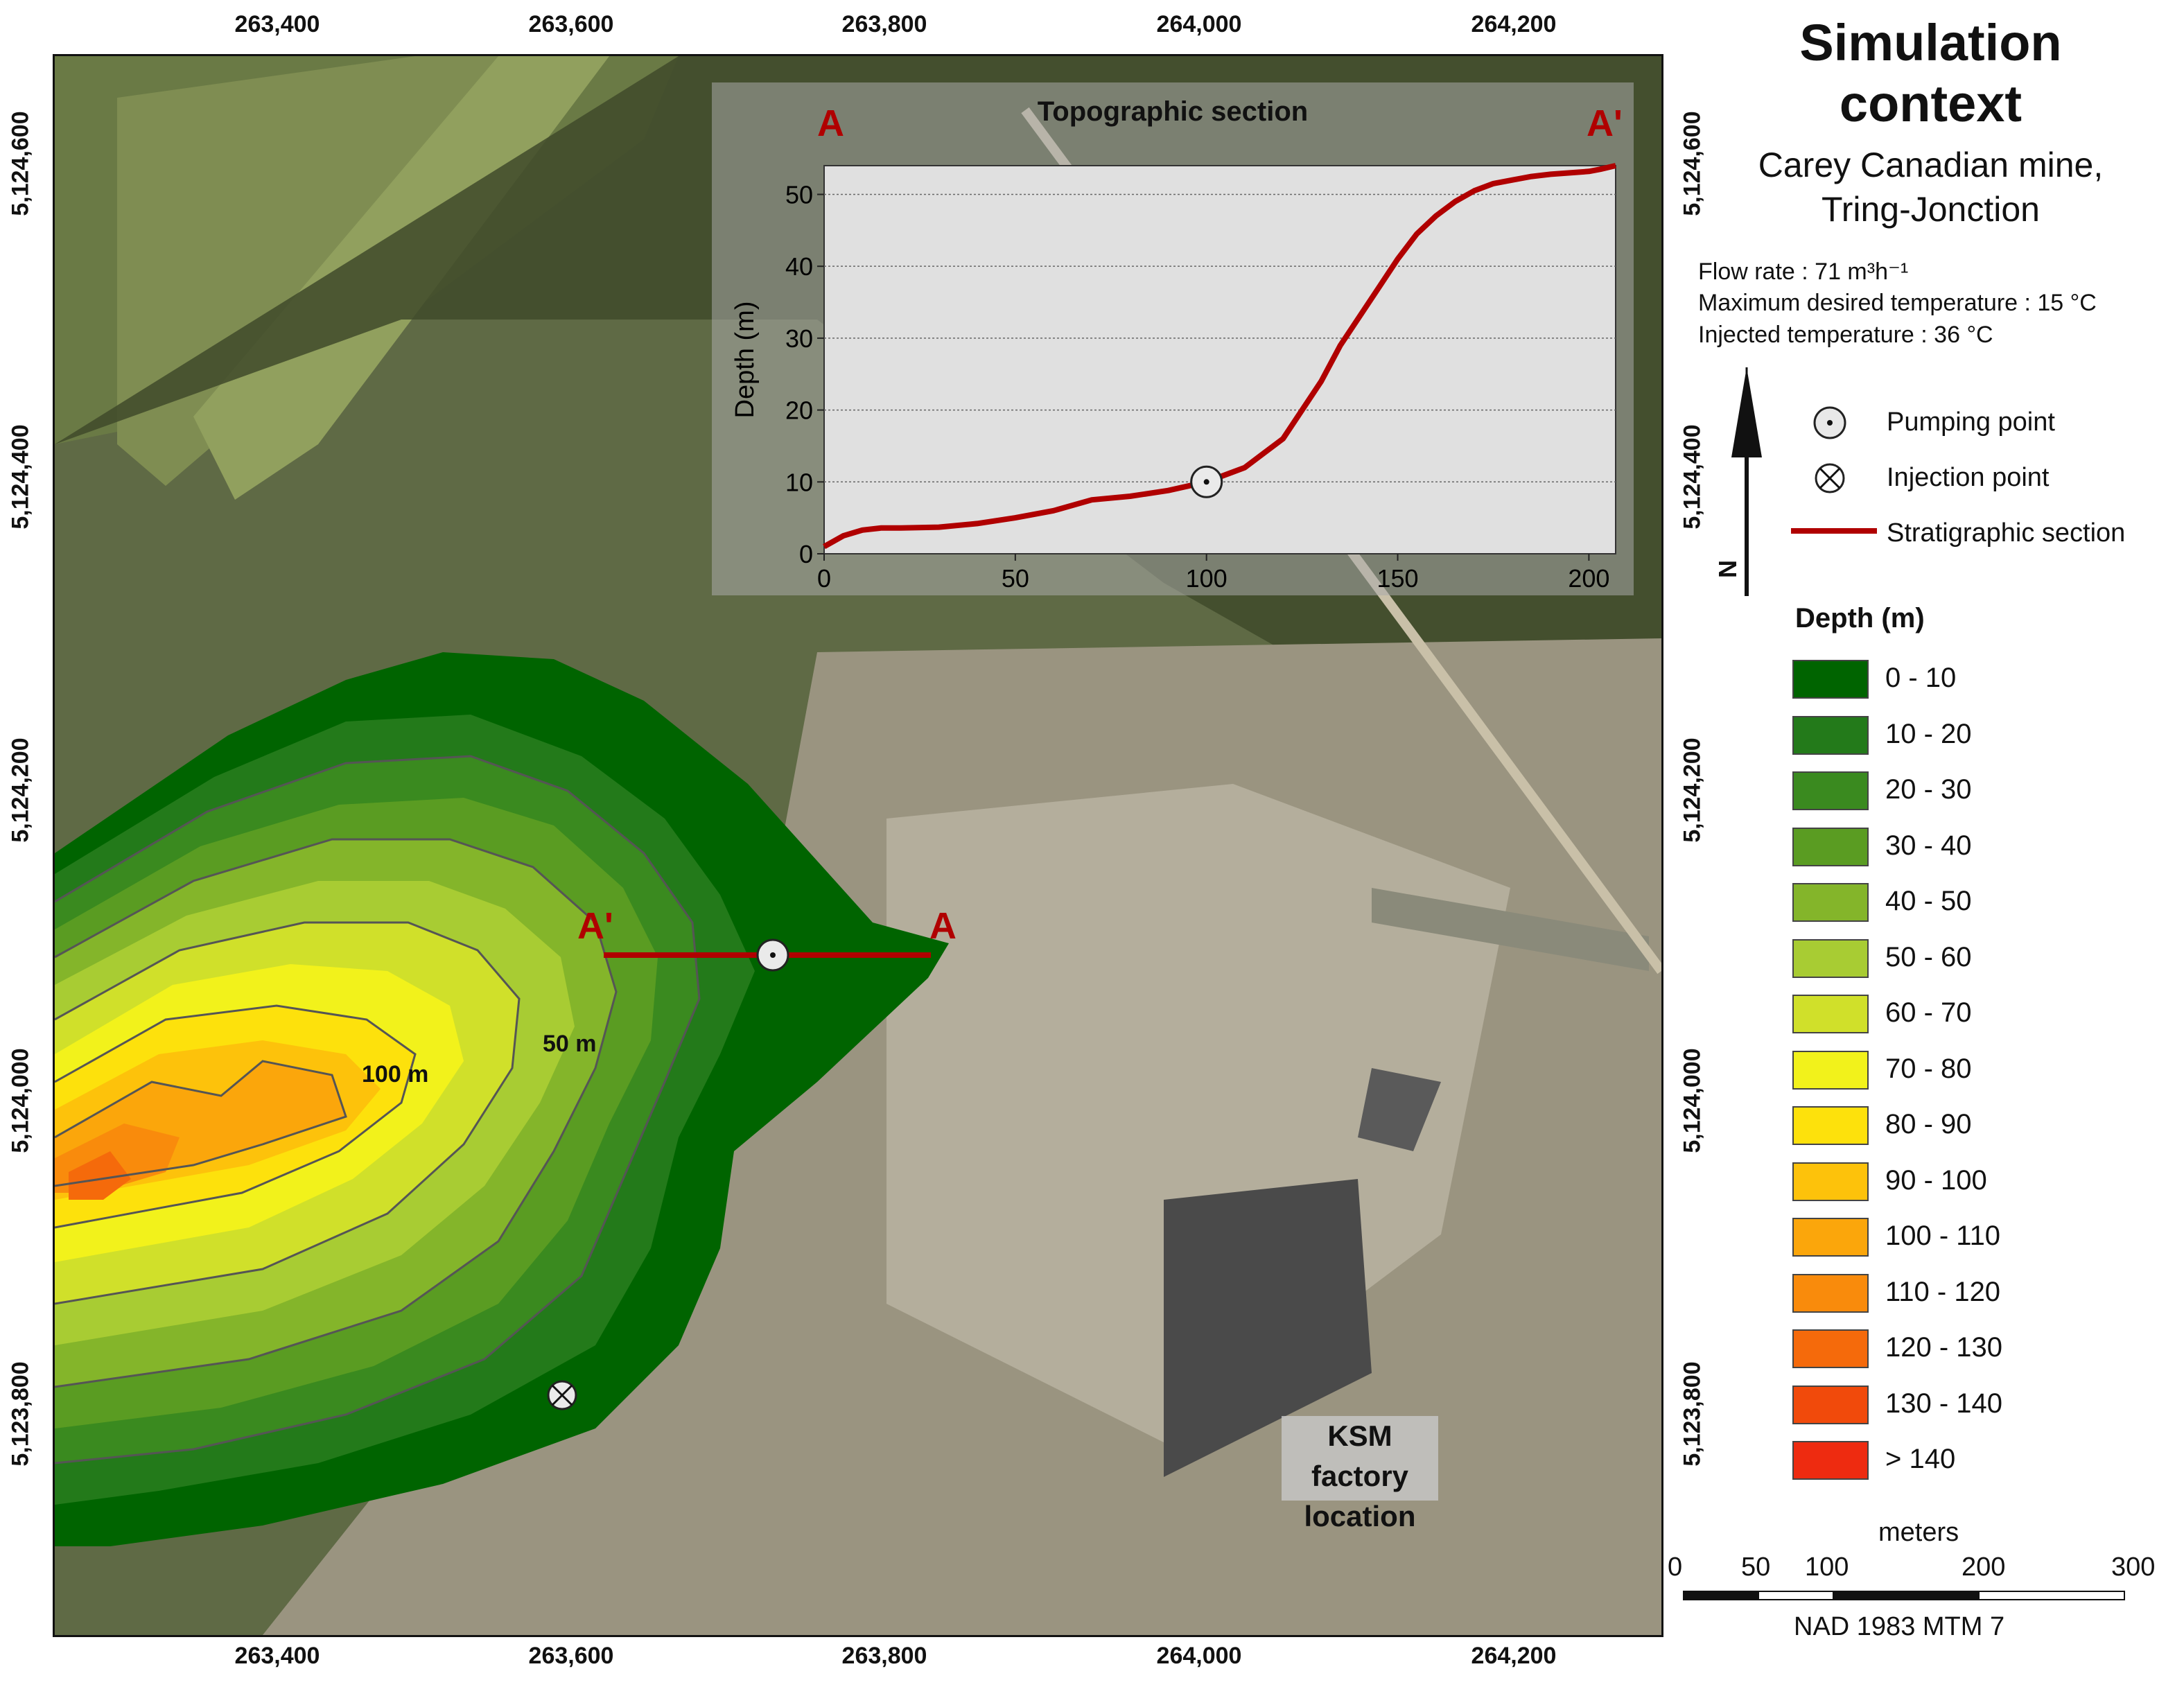  Describe the element at coordinates (1219, 356) in the screenshot. I see `section-profile-line` at that location.